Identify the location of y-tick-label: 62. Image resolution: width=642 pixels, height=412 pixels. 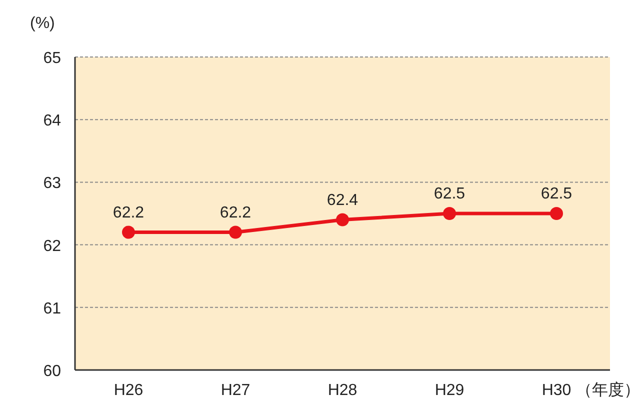
(52, 246).